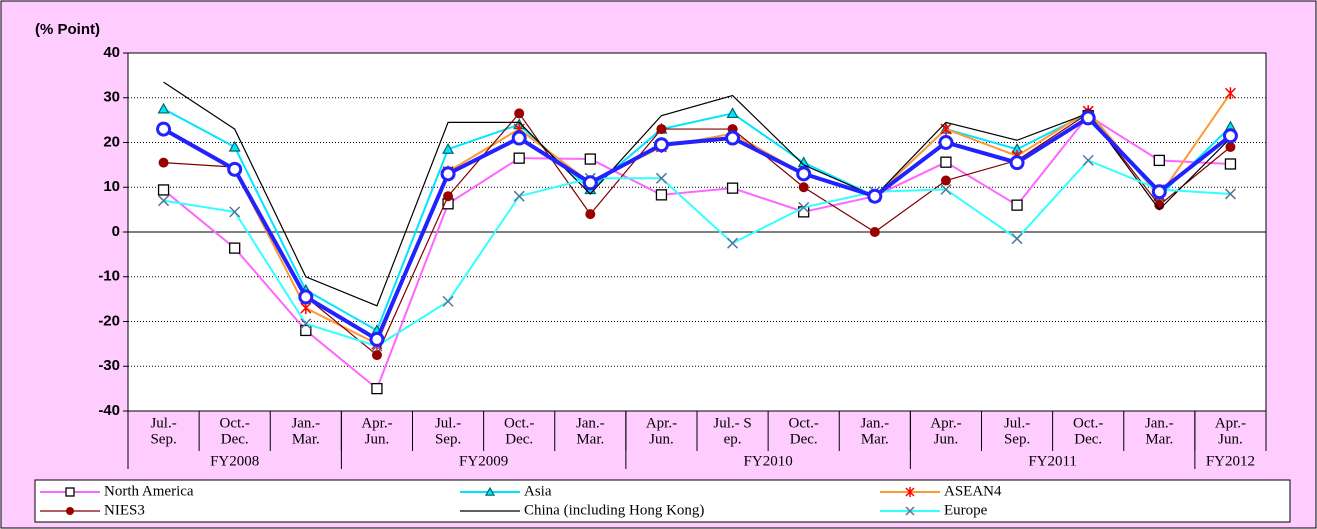  Describe the element at coordinates (732, 423) in the screenshot. I see `x-tick-label: Jul.- S` at that location.